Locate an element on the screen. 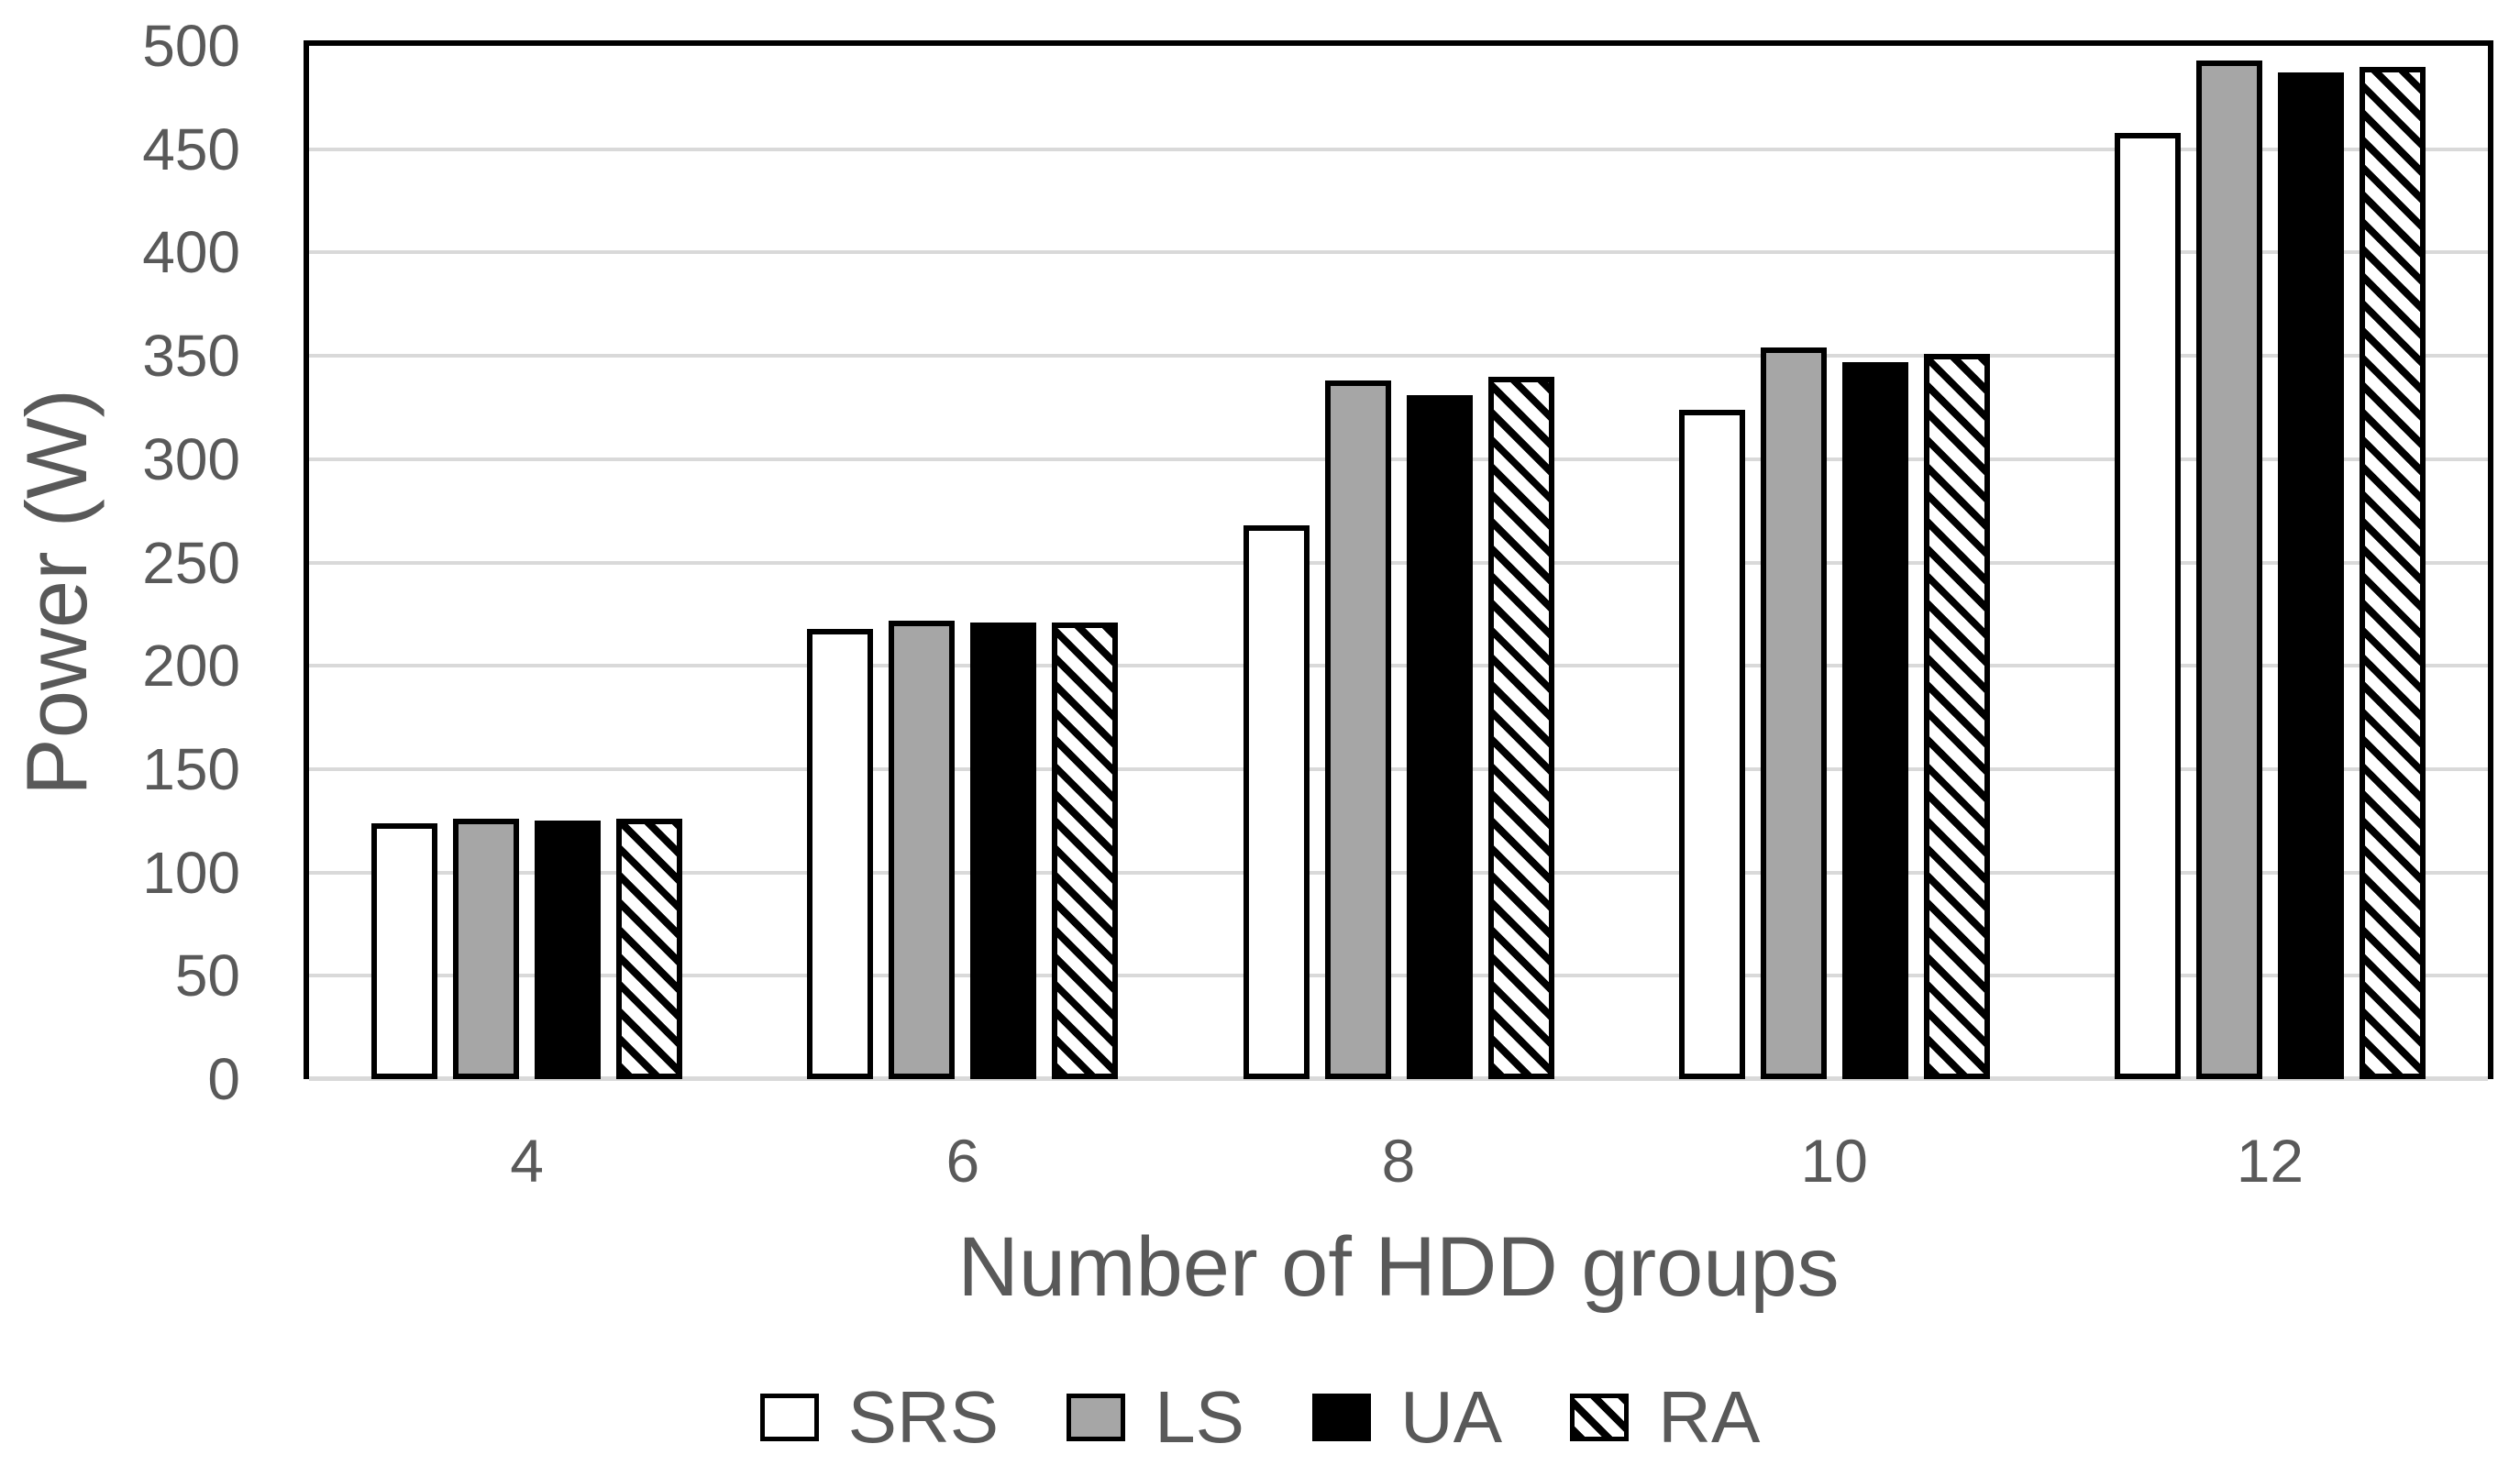 The height and width of the screenshot is (1477, 2520). legend-item-ls: LS is located at coordinates (1155, 1417).